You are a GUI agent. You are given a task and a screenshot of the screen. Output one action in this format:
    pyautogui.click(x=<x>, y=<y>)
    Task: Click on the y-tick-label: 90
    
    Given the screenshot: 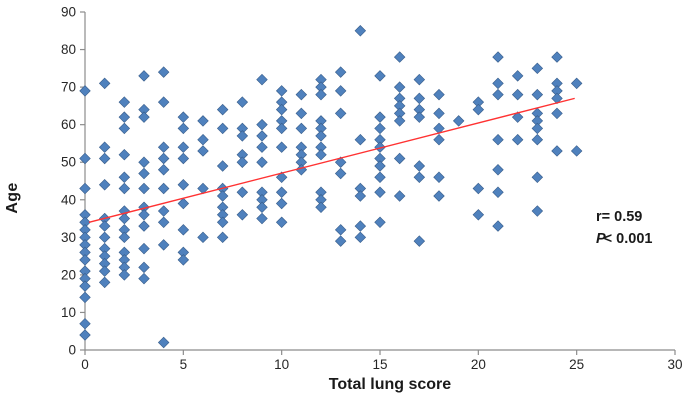 What is the action you would take?
    pyautogui.click(x=68, y=12)
    